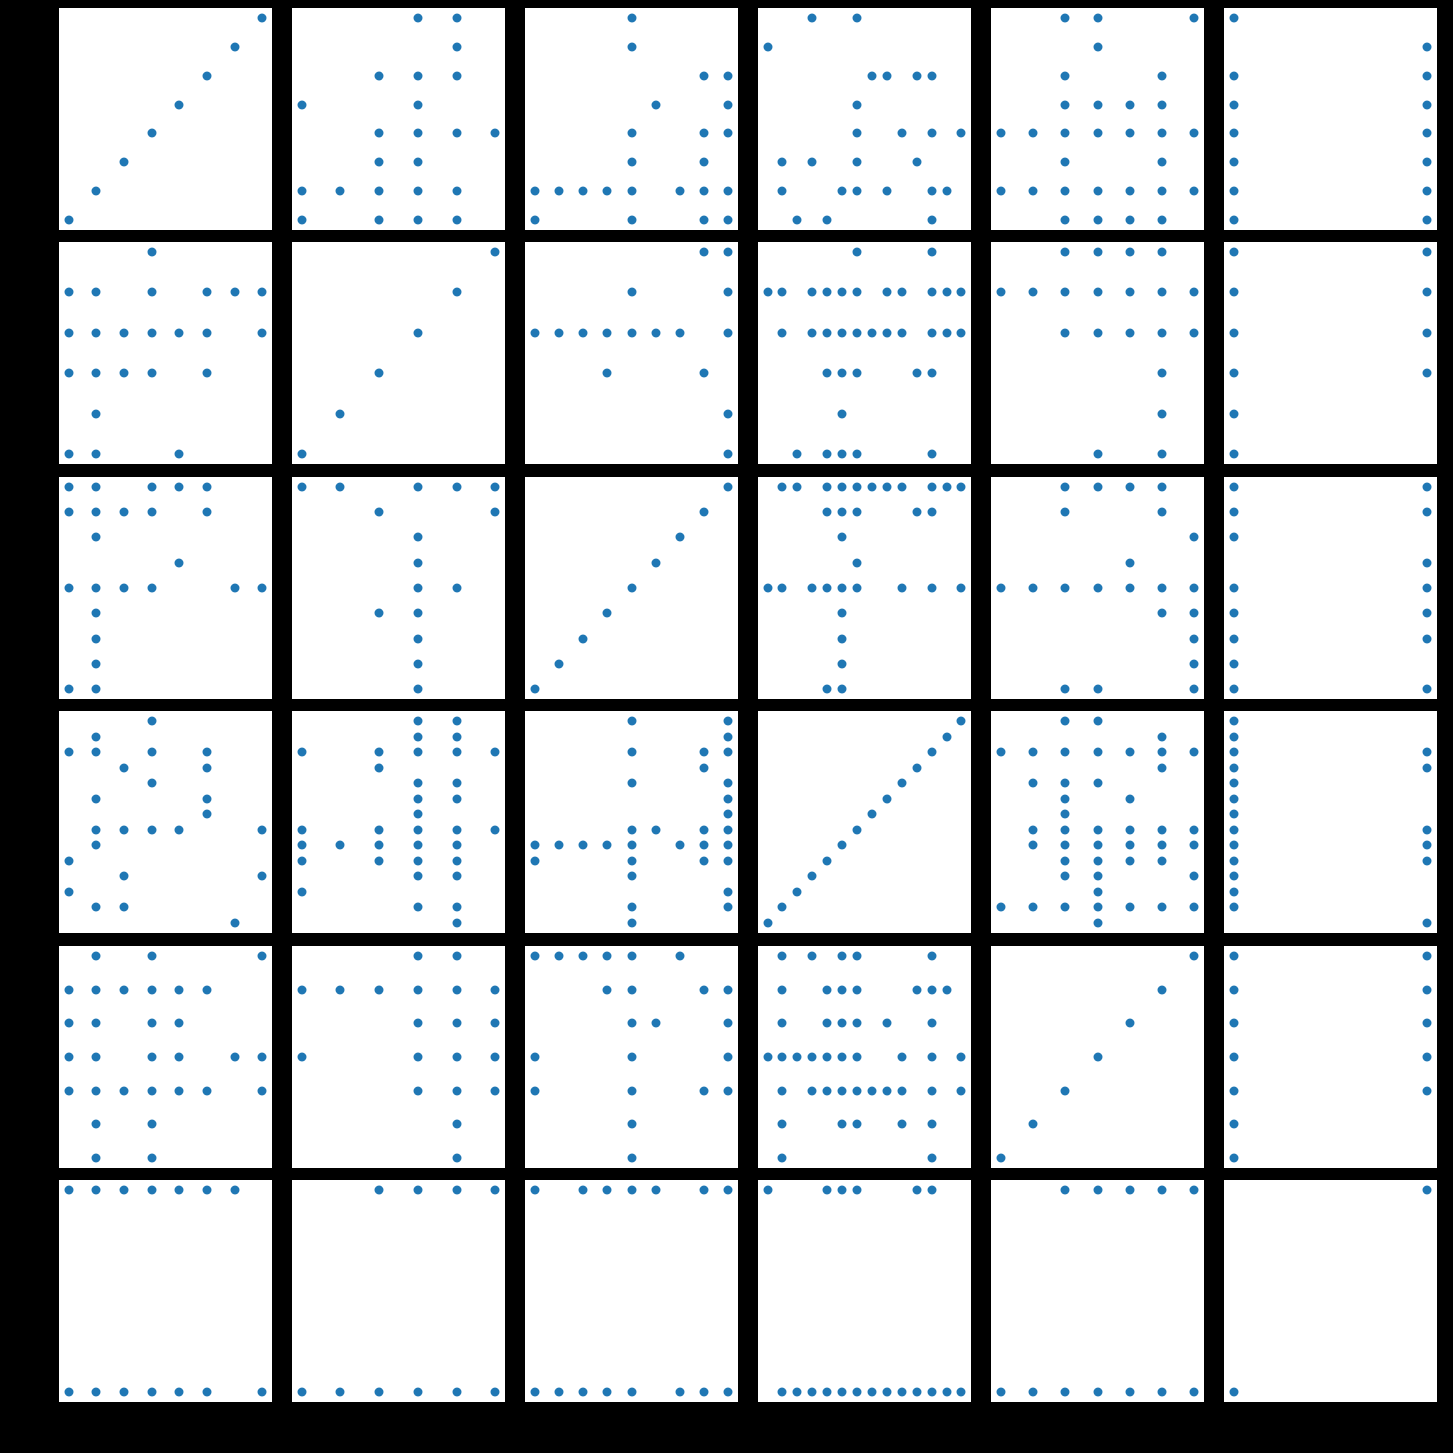 Image resolution: width=1453 pixels, height=1453 pixels. Describe the element at coordinates (864, 1057) in the screenshot. I see `subplot-r5c4` at that location.